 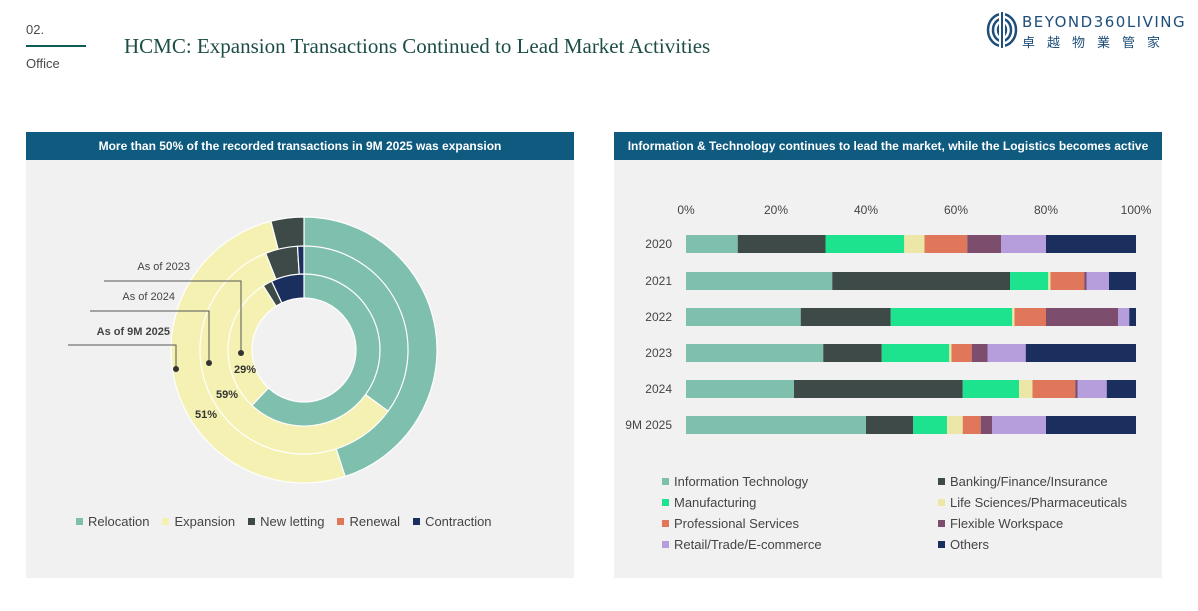 What do you see at coordinates (736, 523) in the screenshot?
I see `legend-label: Professional Services` at bounding box center [736, 523].